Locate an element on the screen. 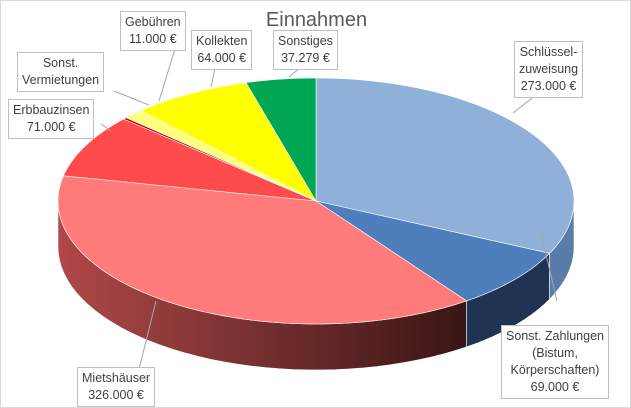 This screenshot has height=408, width=631. data-label-schluesselzuweisung: Schlüssel- zuweisung 273.000 € is located at coordinates (549, 69).